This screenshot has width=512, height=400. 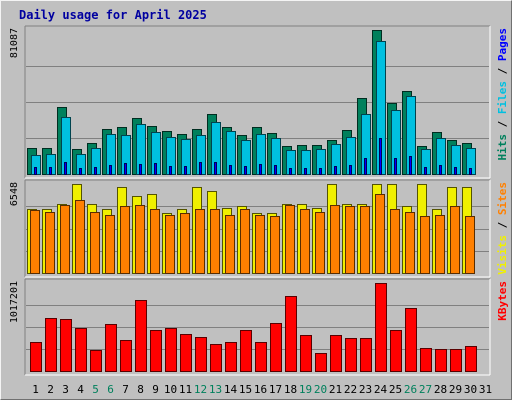 I want to click on x-tick-label: 15, so click(x=245, y=389).